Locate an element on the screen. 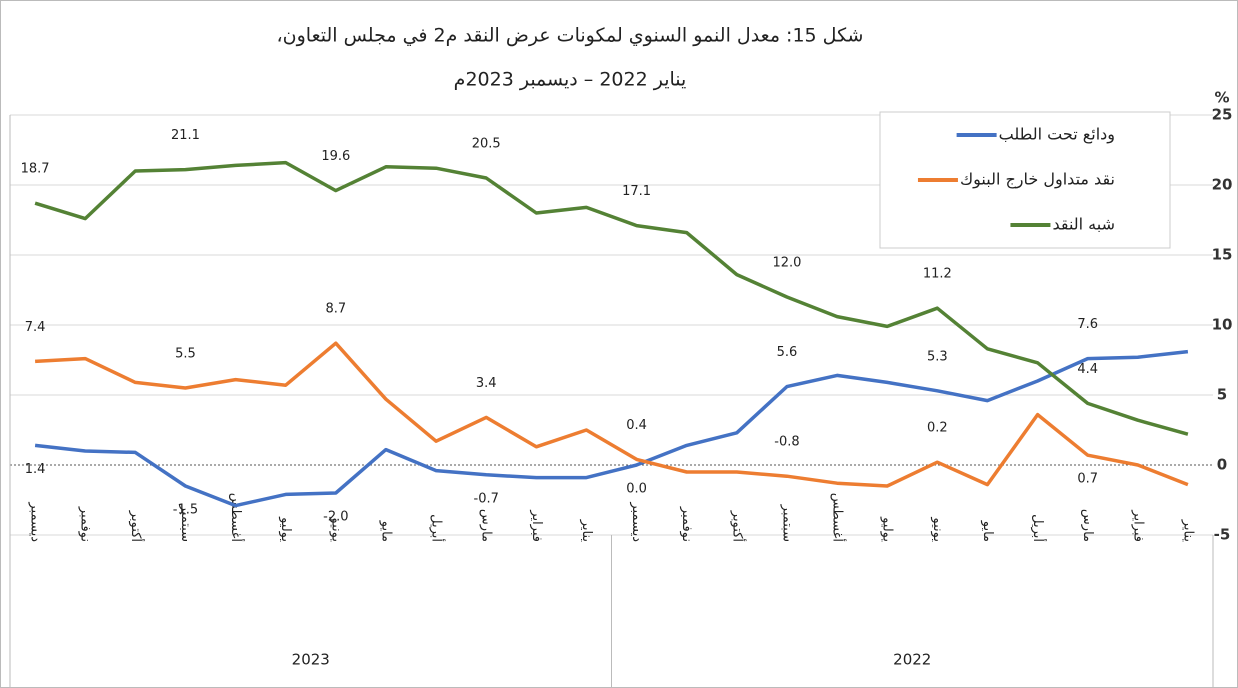  data-label: 5.6 is located at coordinates (787, 352).